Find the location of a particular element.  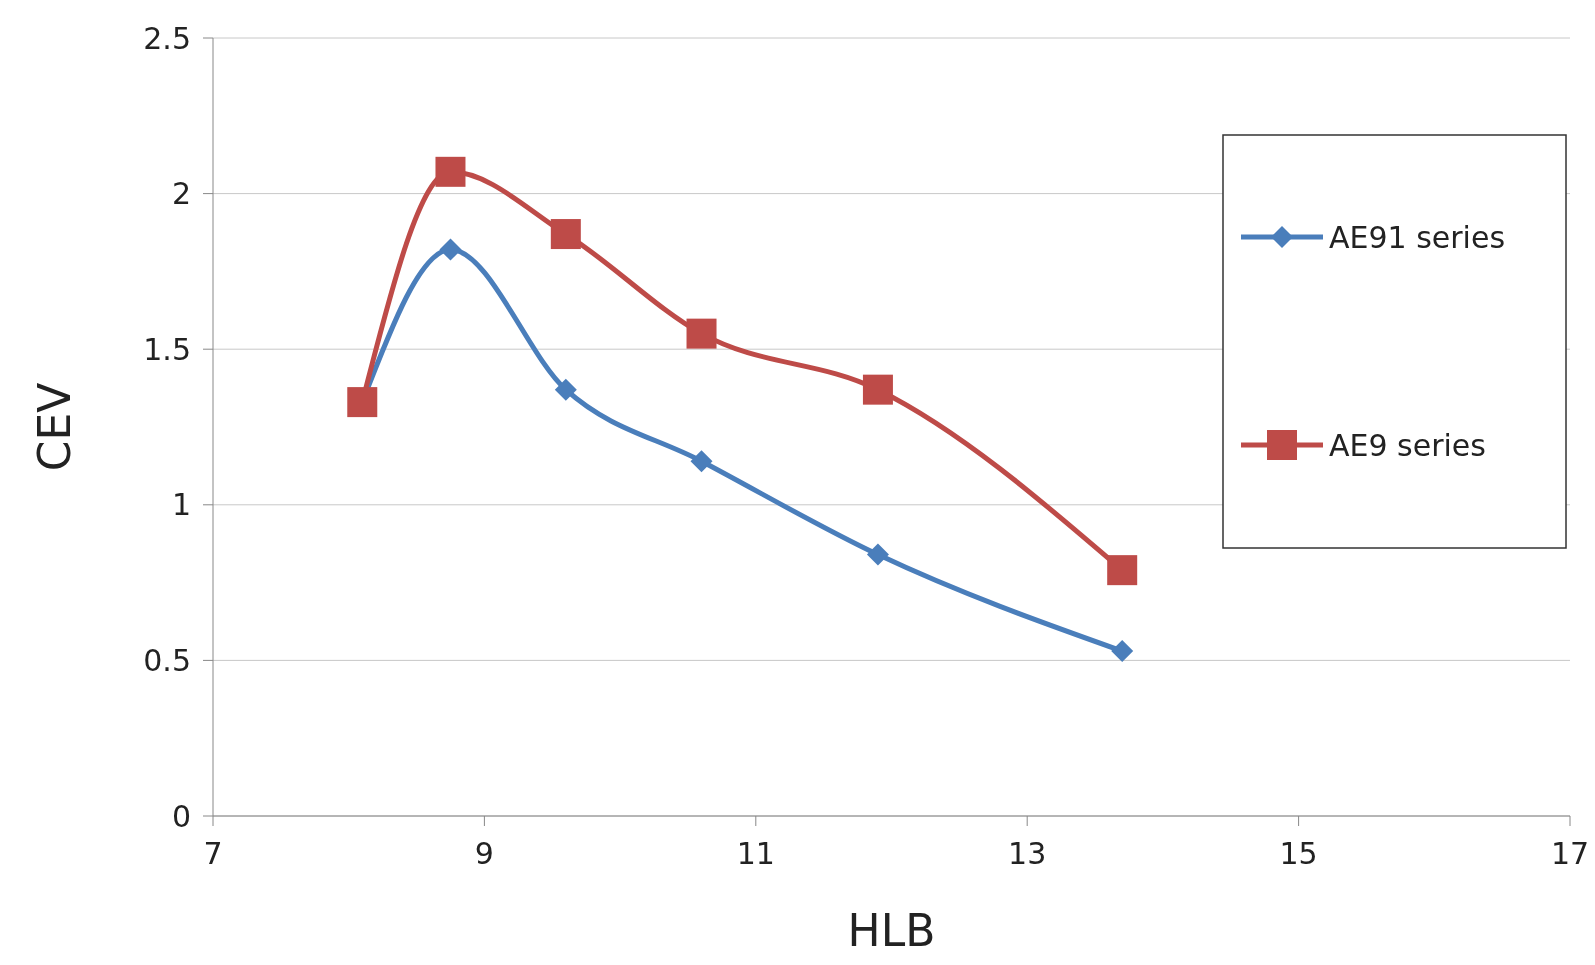

y-tick-label: 0.5 is located at coordinates (167, 660).